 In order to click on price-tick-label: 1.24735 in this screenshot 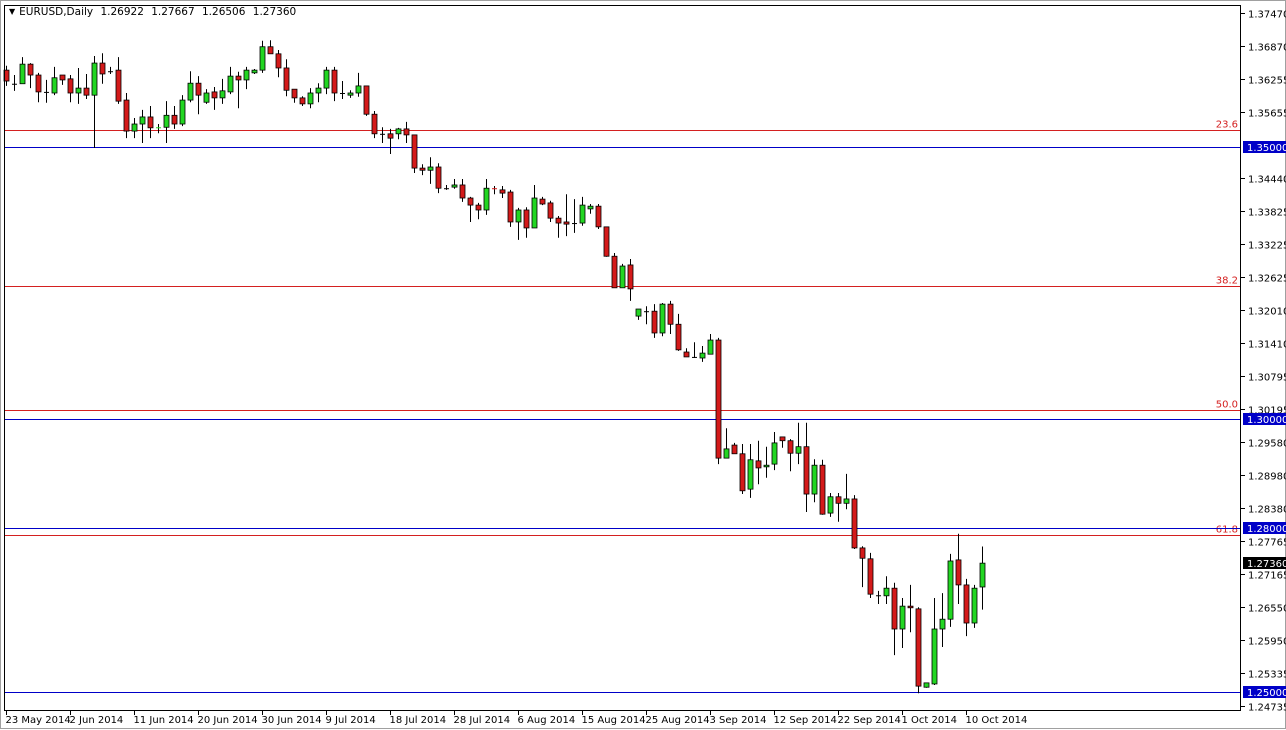, I will do `click(1267, 708)`.